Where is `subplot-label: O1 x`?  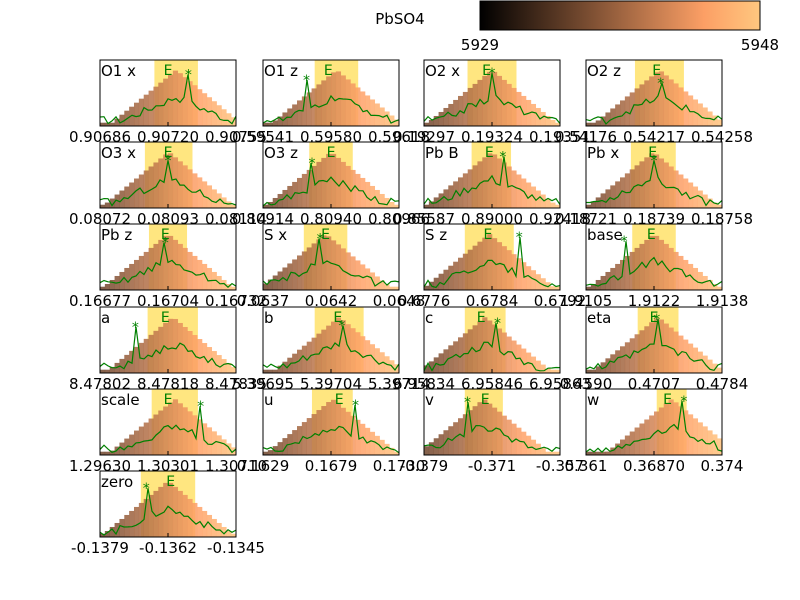 subplot-label: O1 x is located at coordinates (118, 71).